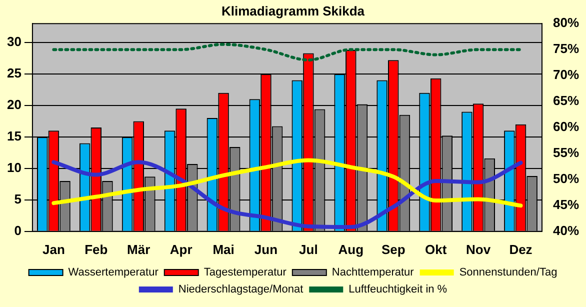  Describe the element at coordinates (245, 272) in the screenshot. I see `legend-label: Tagestemperatur` at that location.